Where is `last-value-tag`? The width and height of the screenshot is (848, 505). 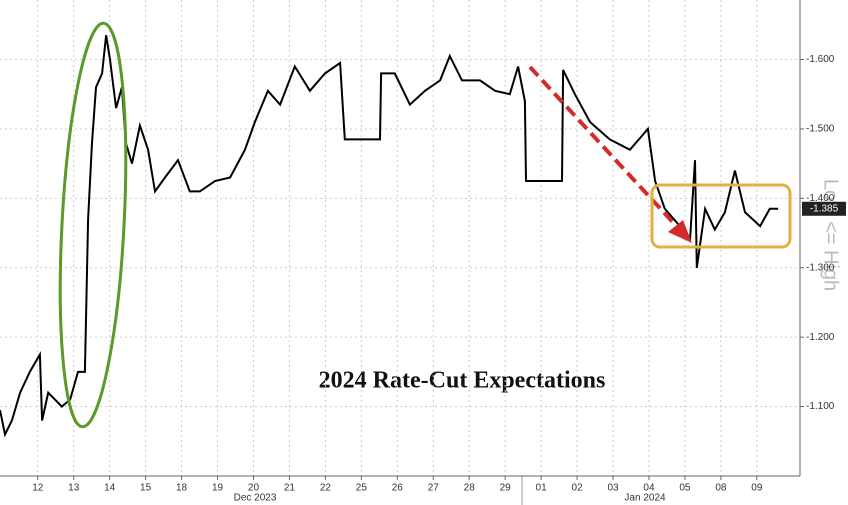 last-value-tag is located at coordinates (824, 208).